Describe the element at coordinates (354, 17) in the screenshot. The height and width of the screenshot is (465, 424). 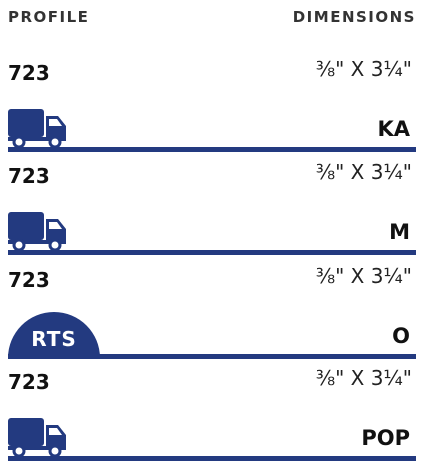
I see `dimensions-header: DIMENSIONS` at that location.